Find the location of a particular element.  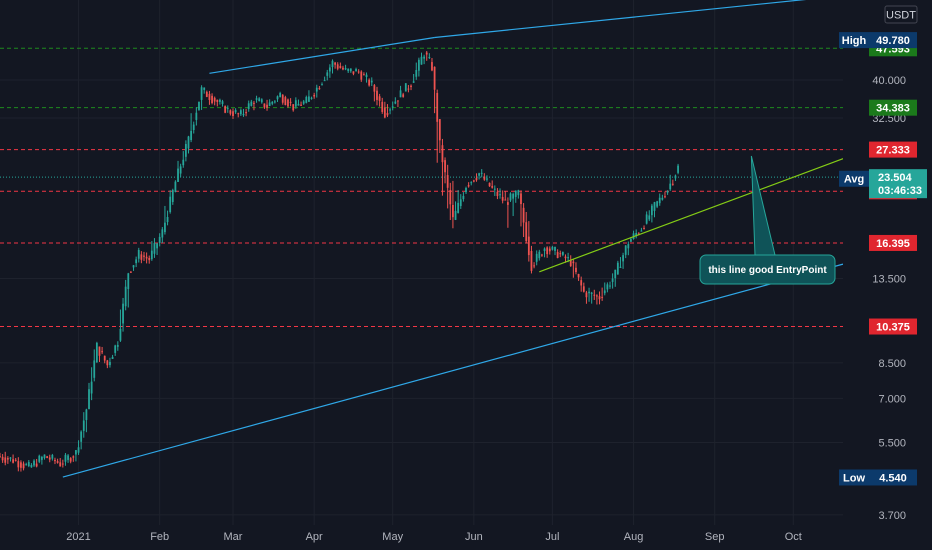

y-tick-label: 32.500 is located at coordinates (889, 119).